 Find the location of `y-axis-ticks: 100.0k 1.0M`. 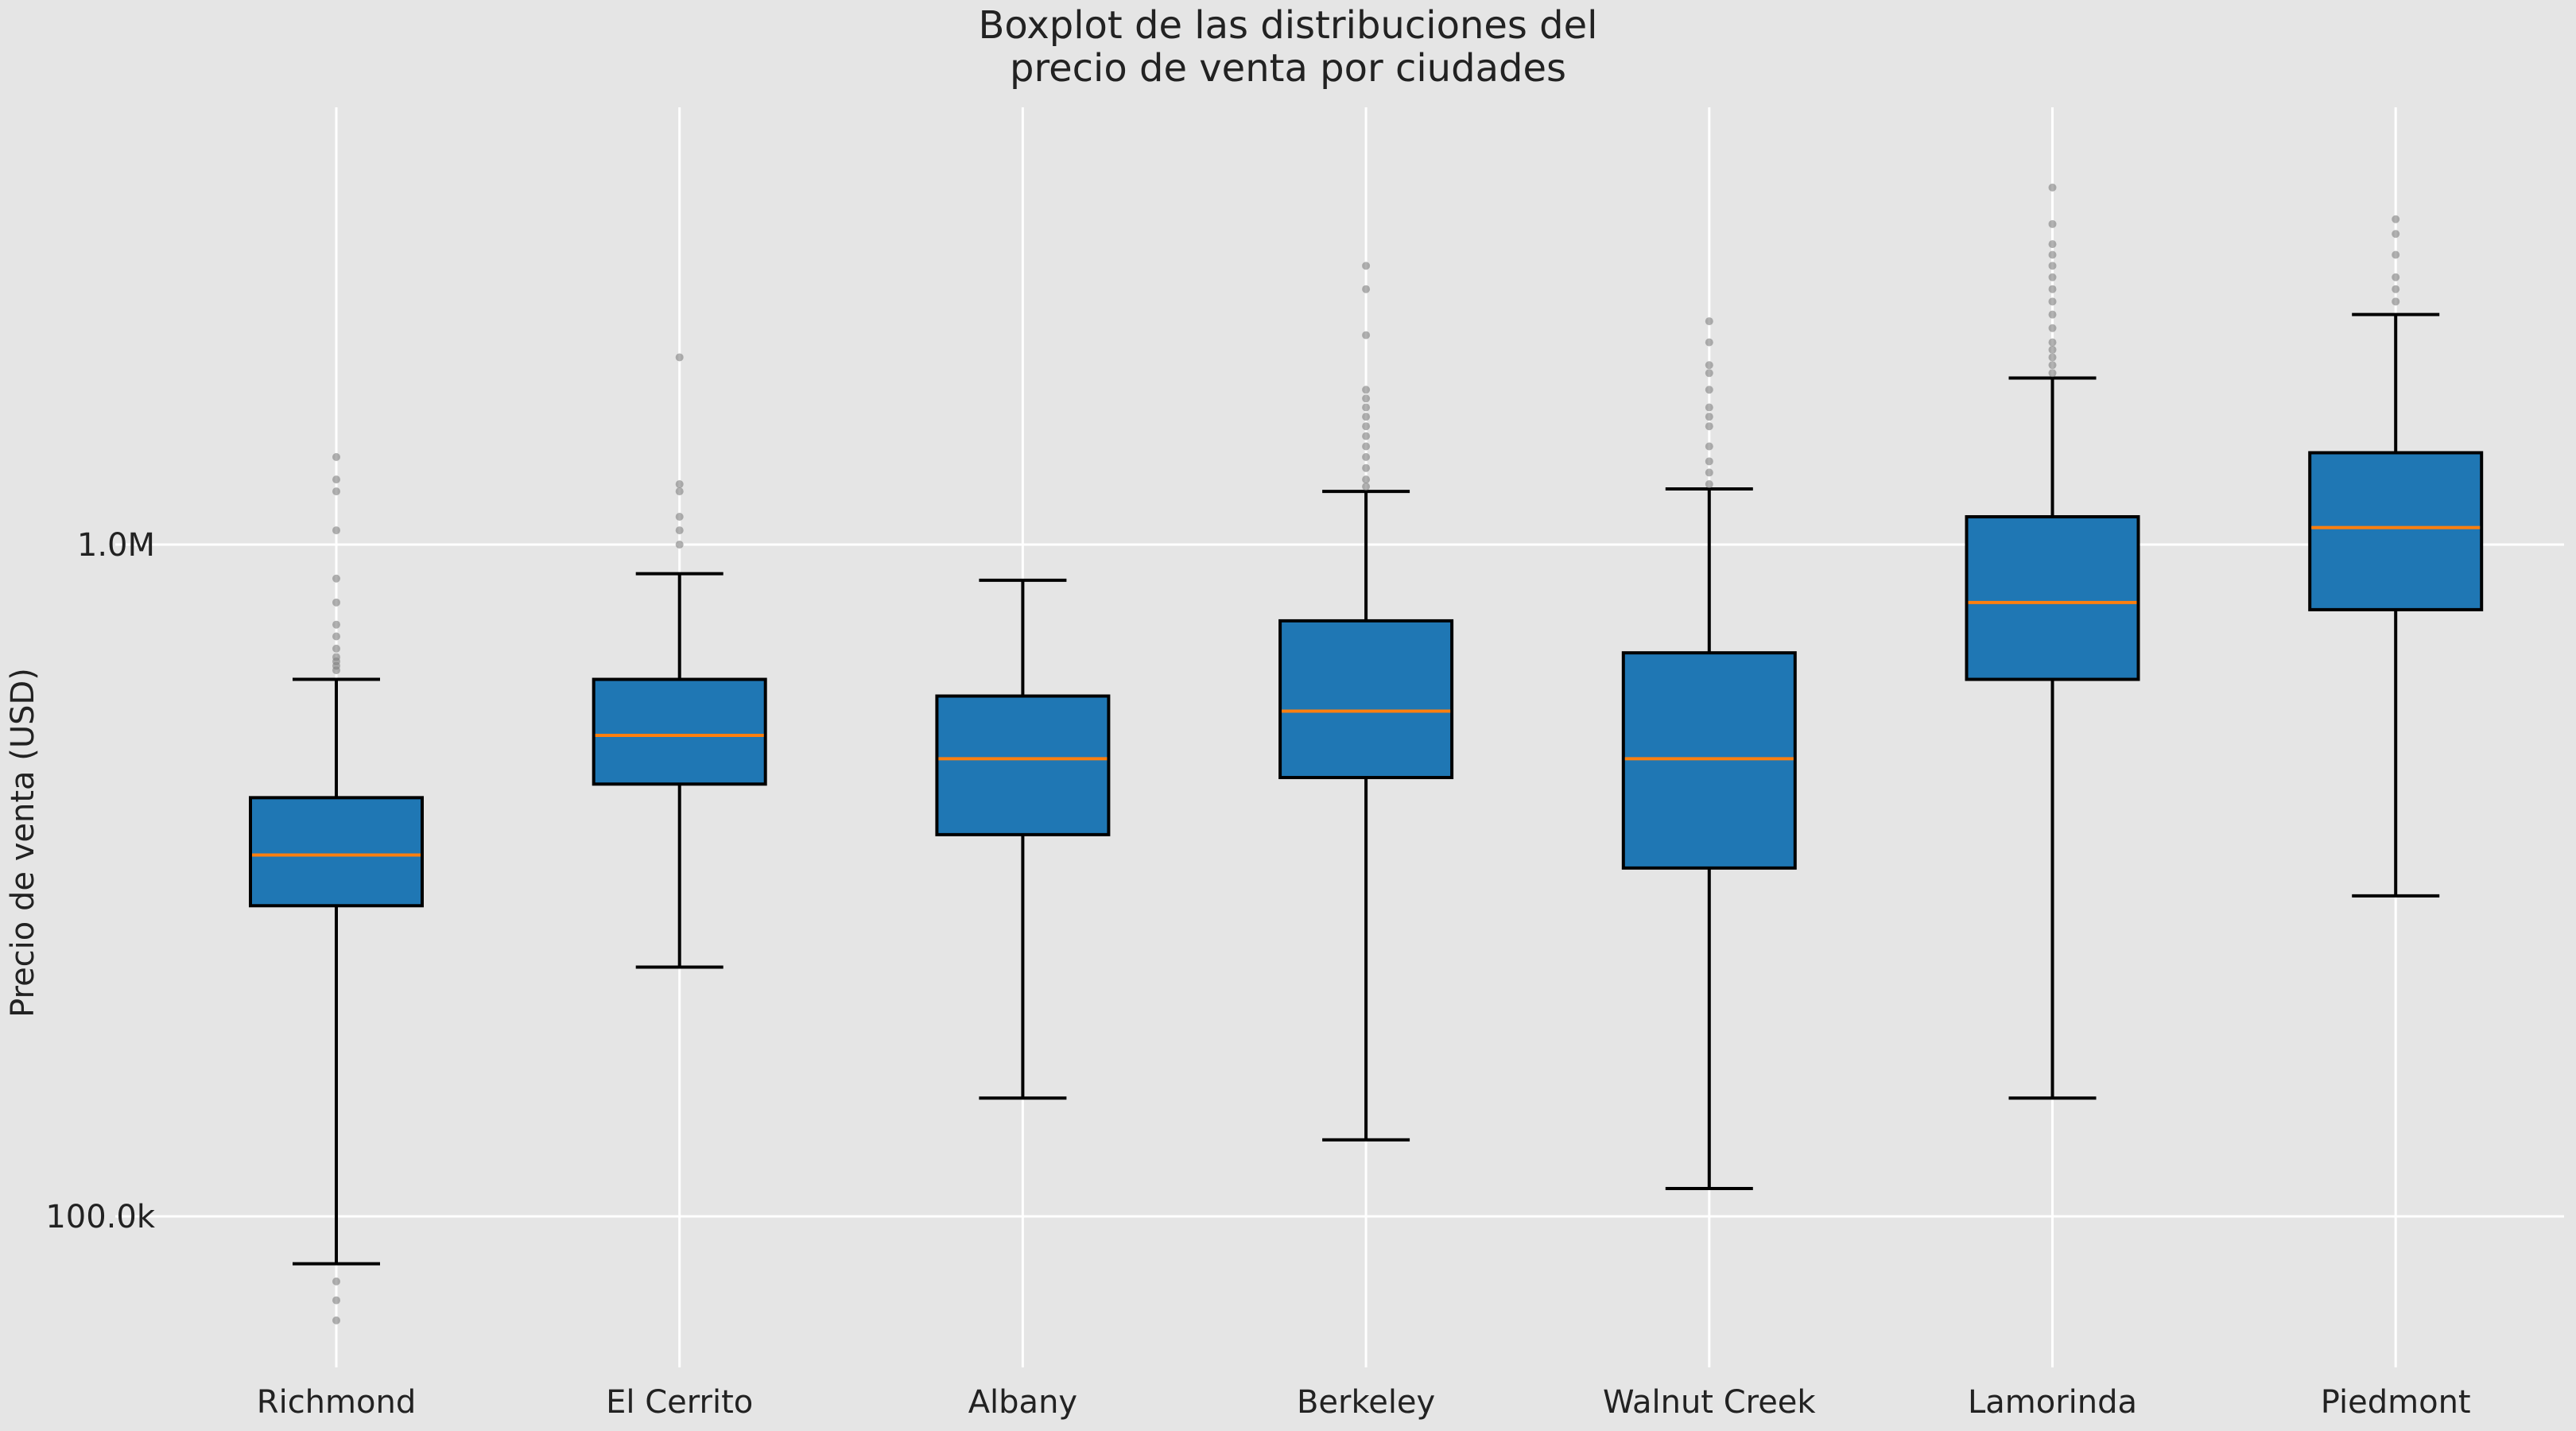

y-axis-ticks: 100.0k 1.0M is located at coordinates (101, 881).